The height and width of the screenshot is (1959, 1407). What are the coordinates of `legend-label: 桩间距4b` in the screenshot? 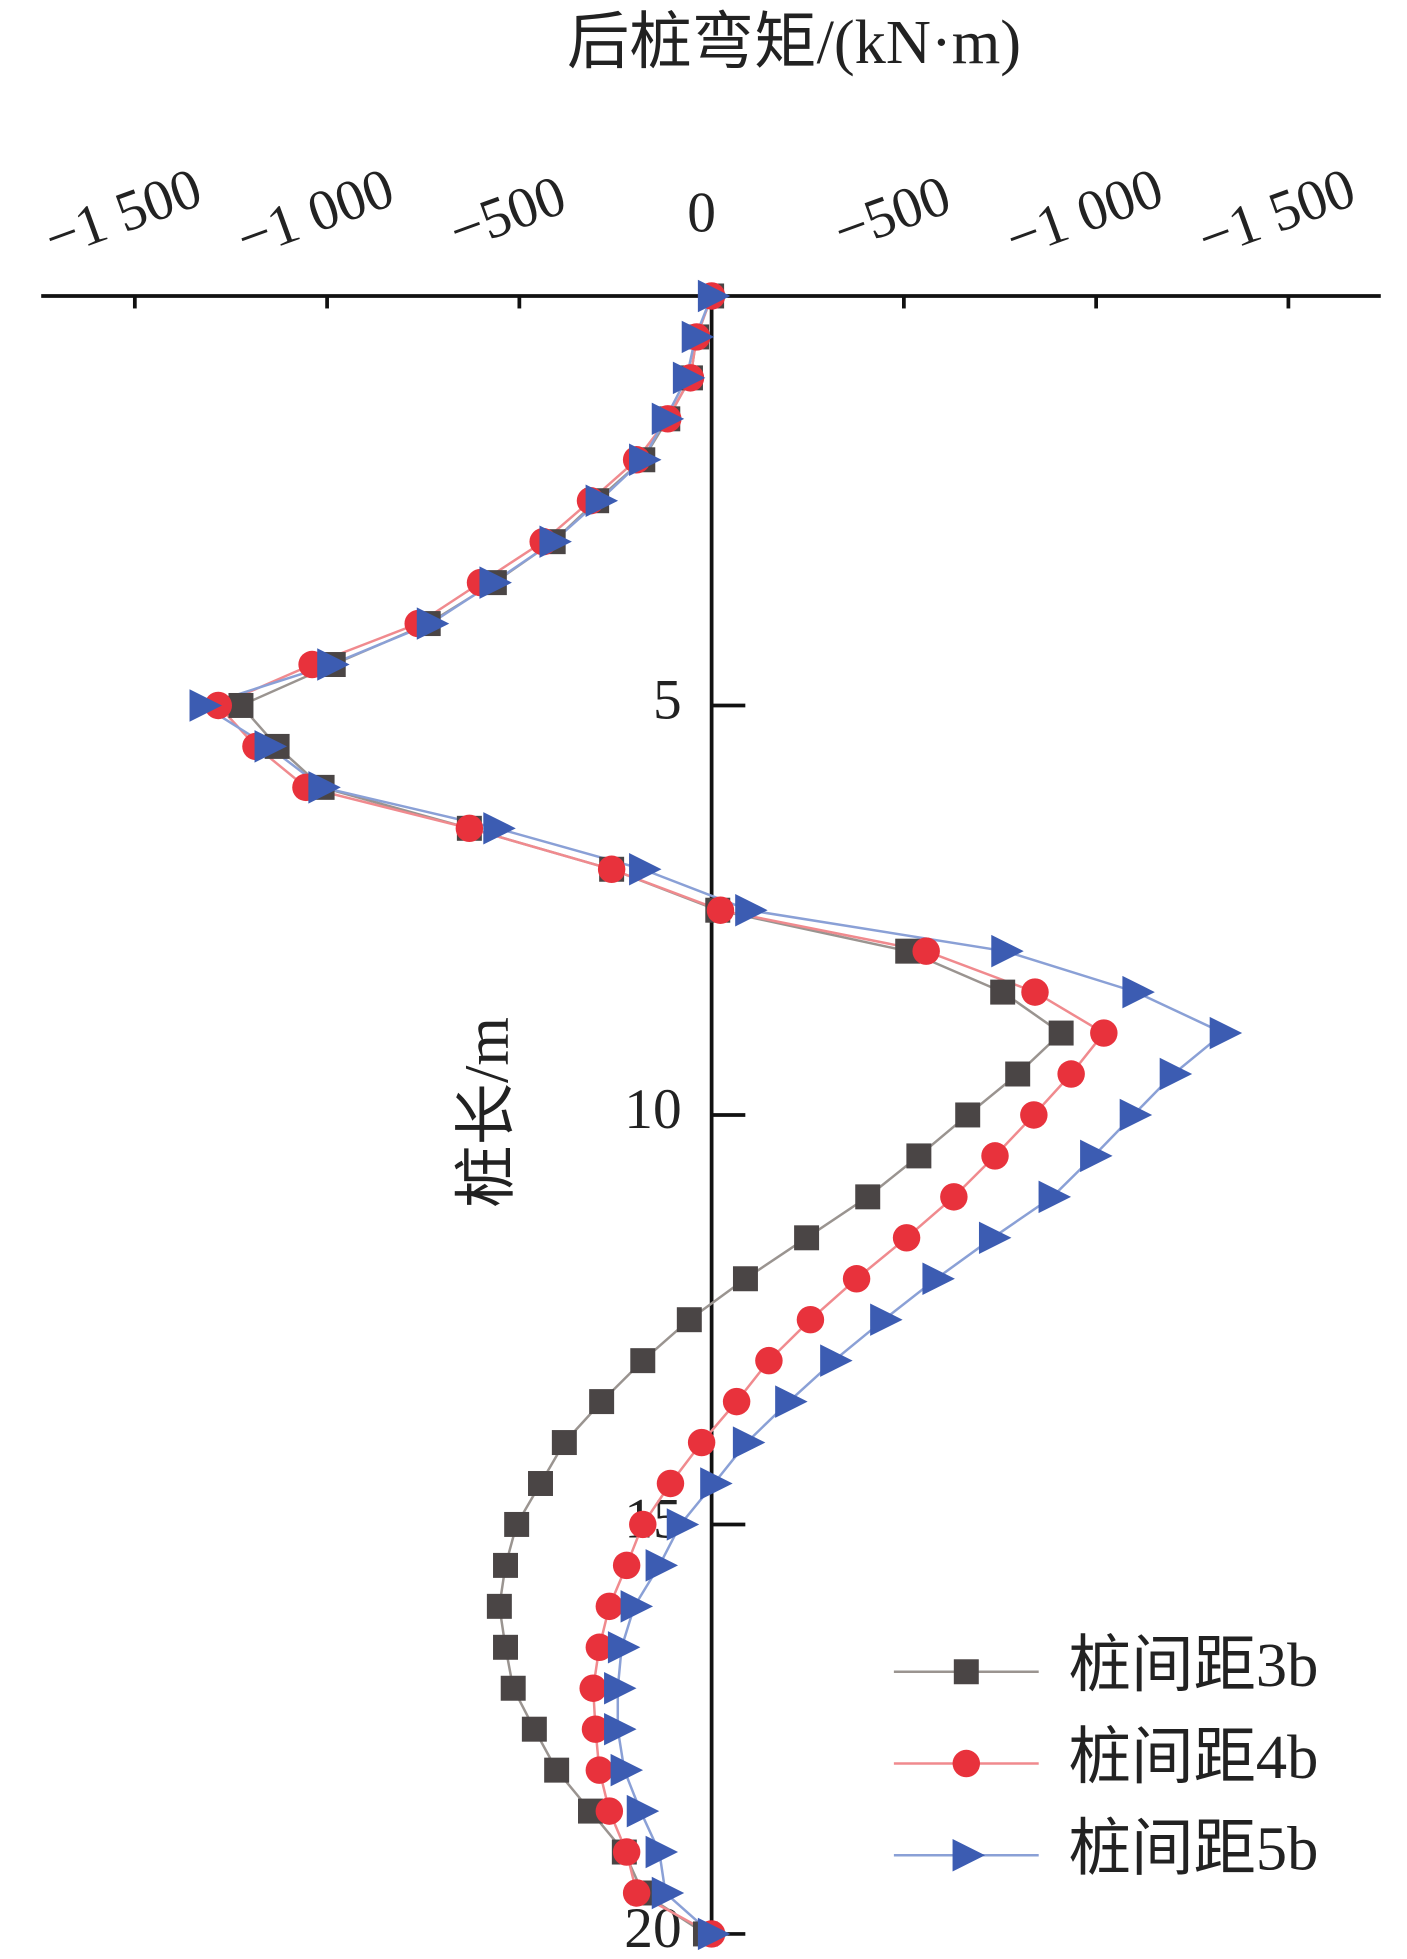 It's located at (1194, 1757).